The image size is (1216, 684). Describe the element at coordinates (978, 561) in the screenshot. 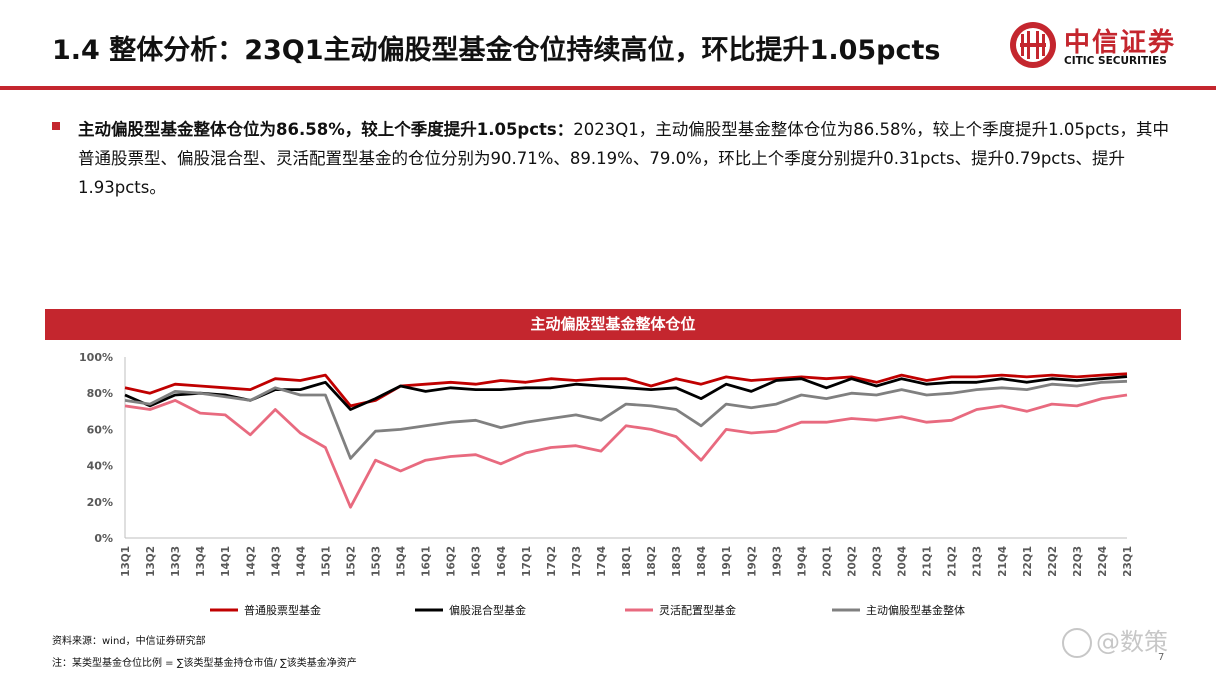

I see `x-tick-label: 21Q3` at that location.